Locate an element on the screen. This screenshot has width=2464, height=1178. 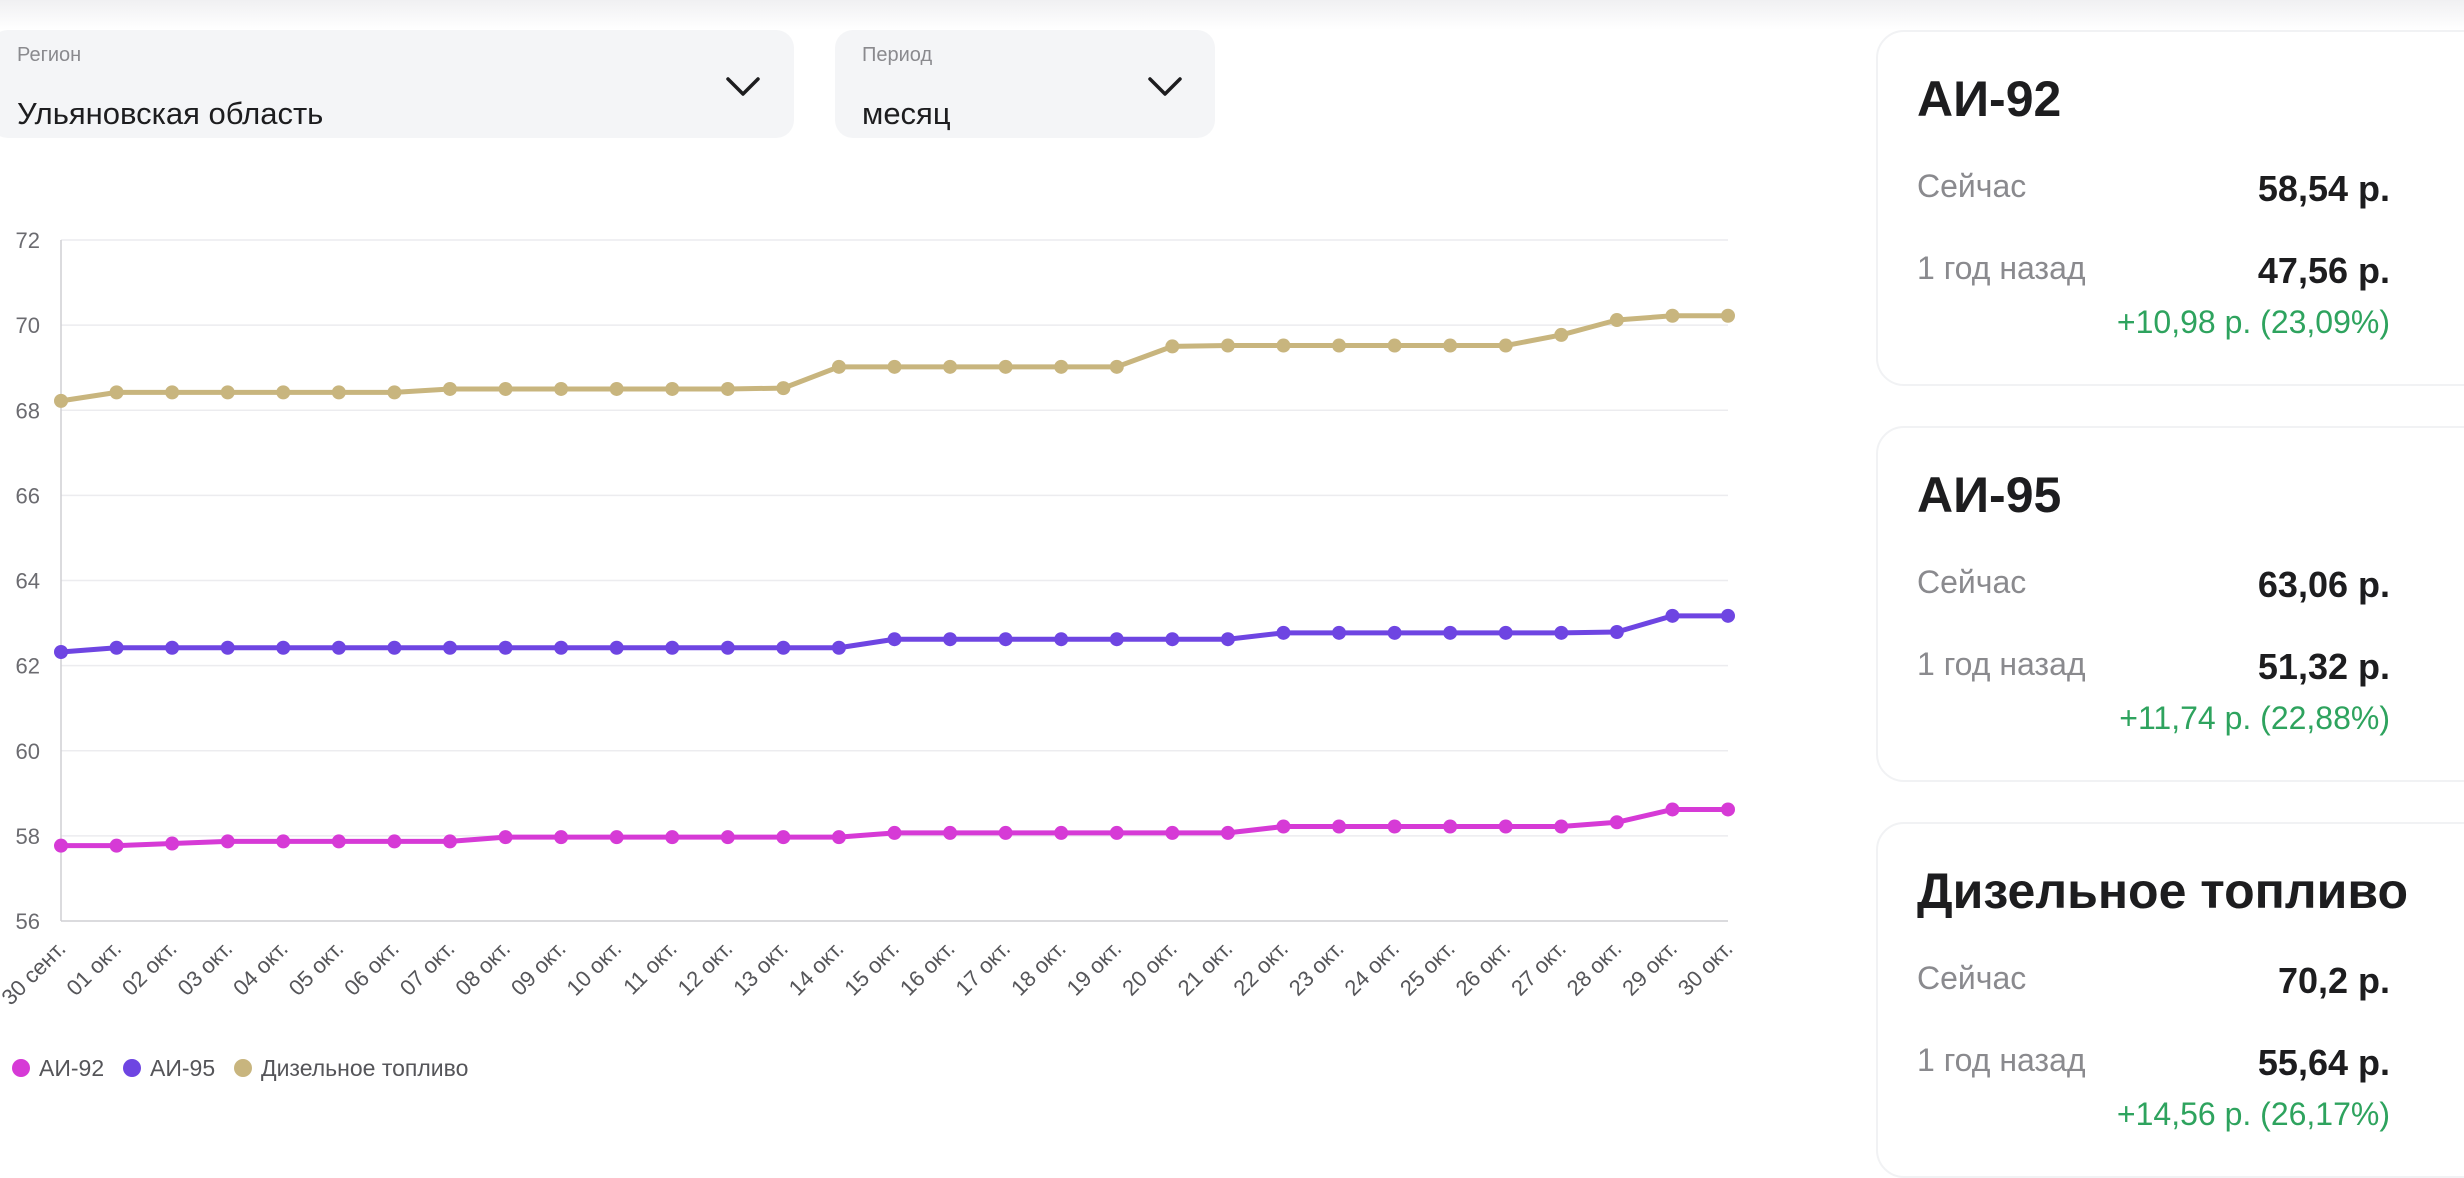
x-tick-label: 11 окт. is located at coordinates (650, 968).